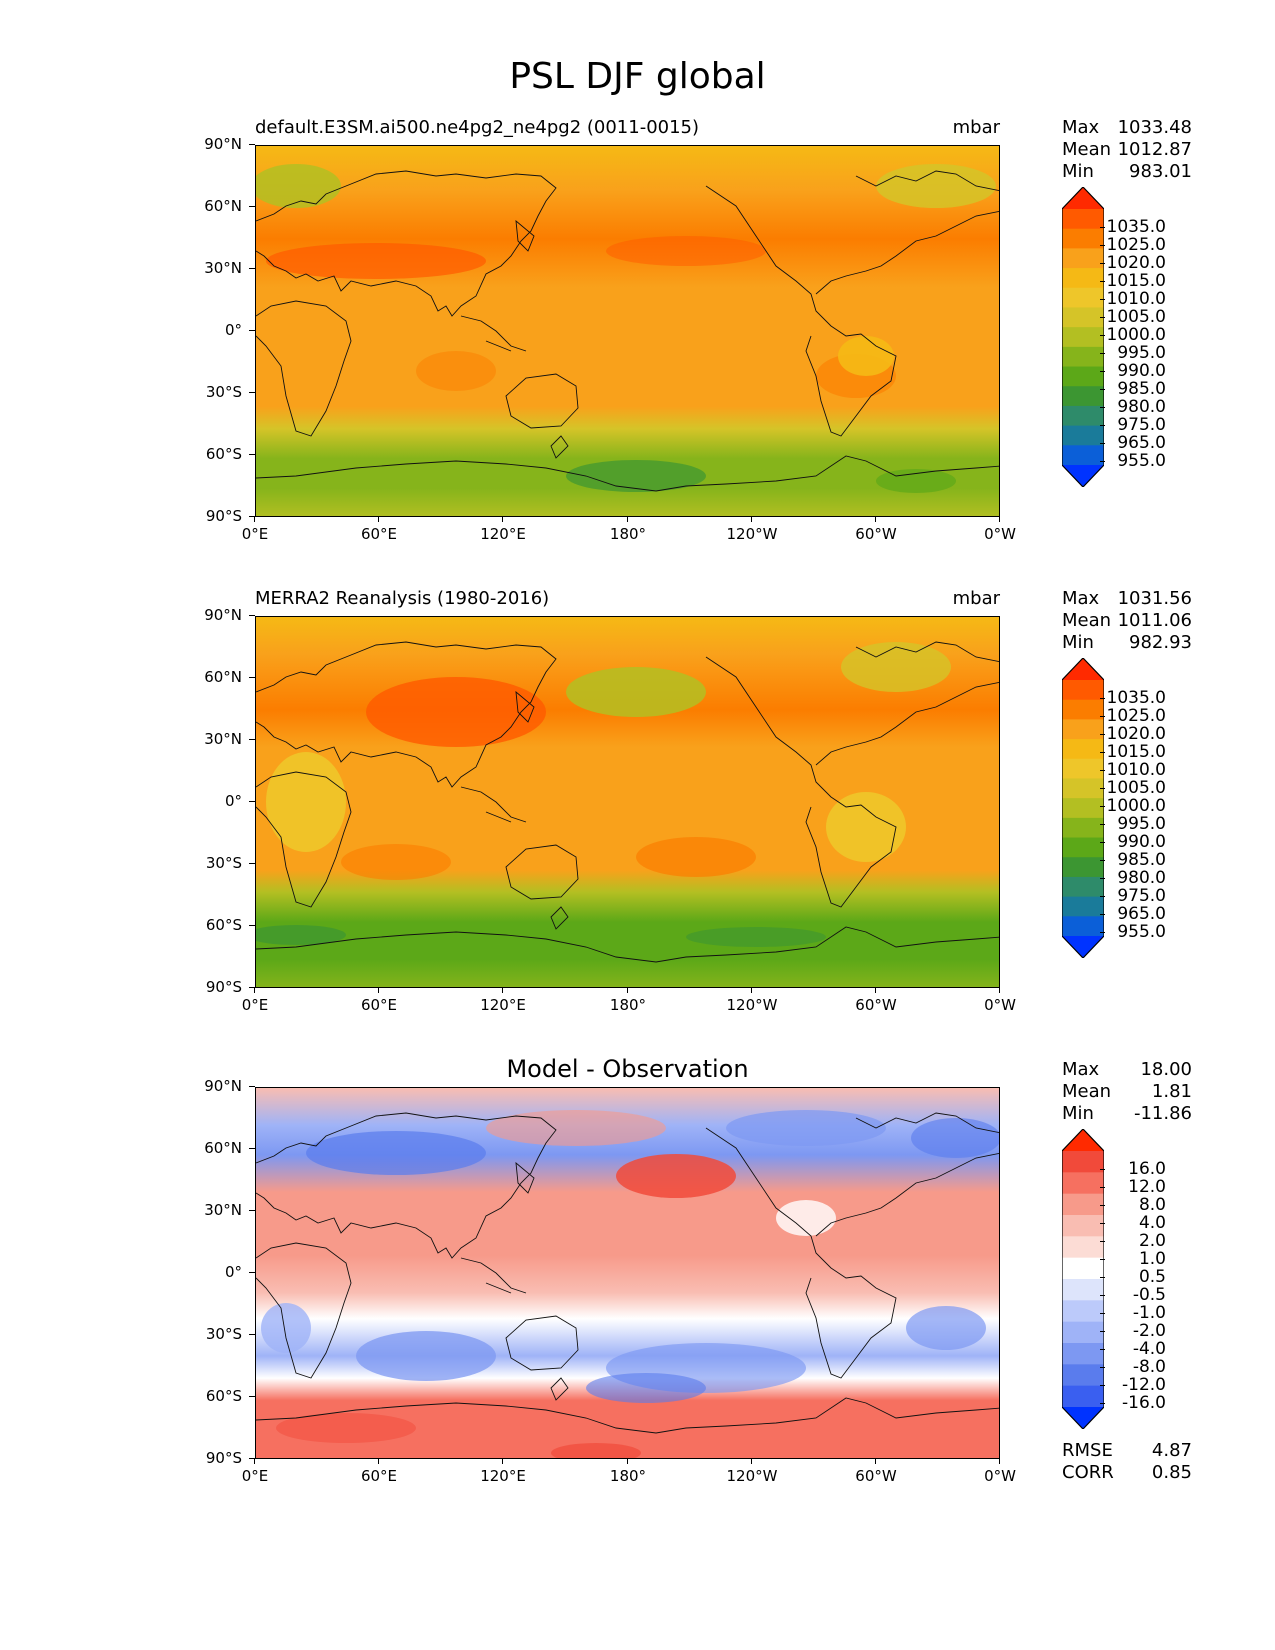  I want to click on colorbar-tick: 1.0, so click(1133, 1259).